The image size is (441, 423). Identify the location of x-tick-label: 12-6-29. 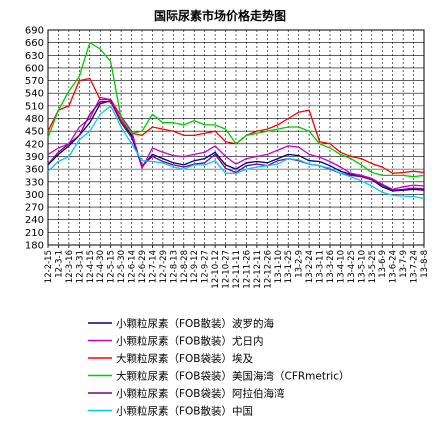
(143, 266).